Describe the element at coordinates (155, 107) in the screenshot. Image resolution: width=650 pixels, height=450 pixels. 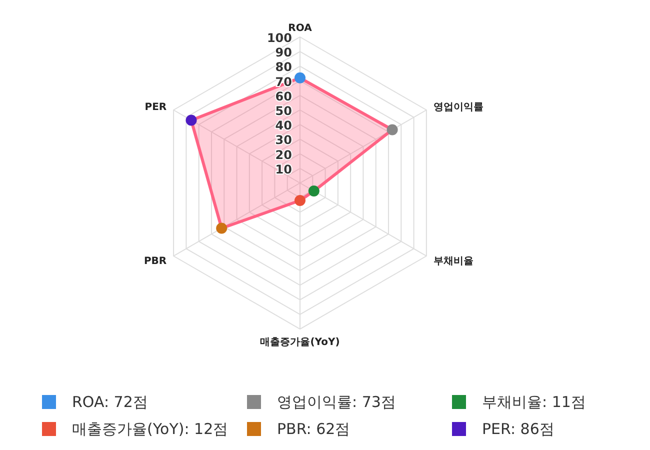
I see `spoke-label: PER` at that location.